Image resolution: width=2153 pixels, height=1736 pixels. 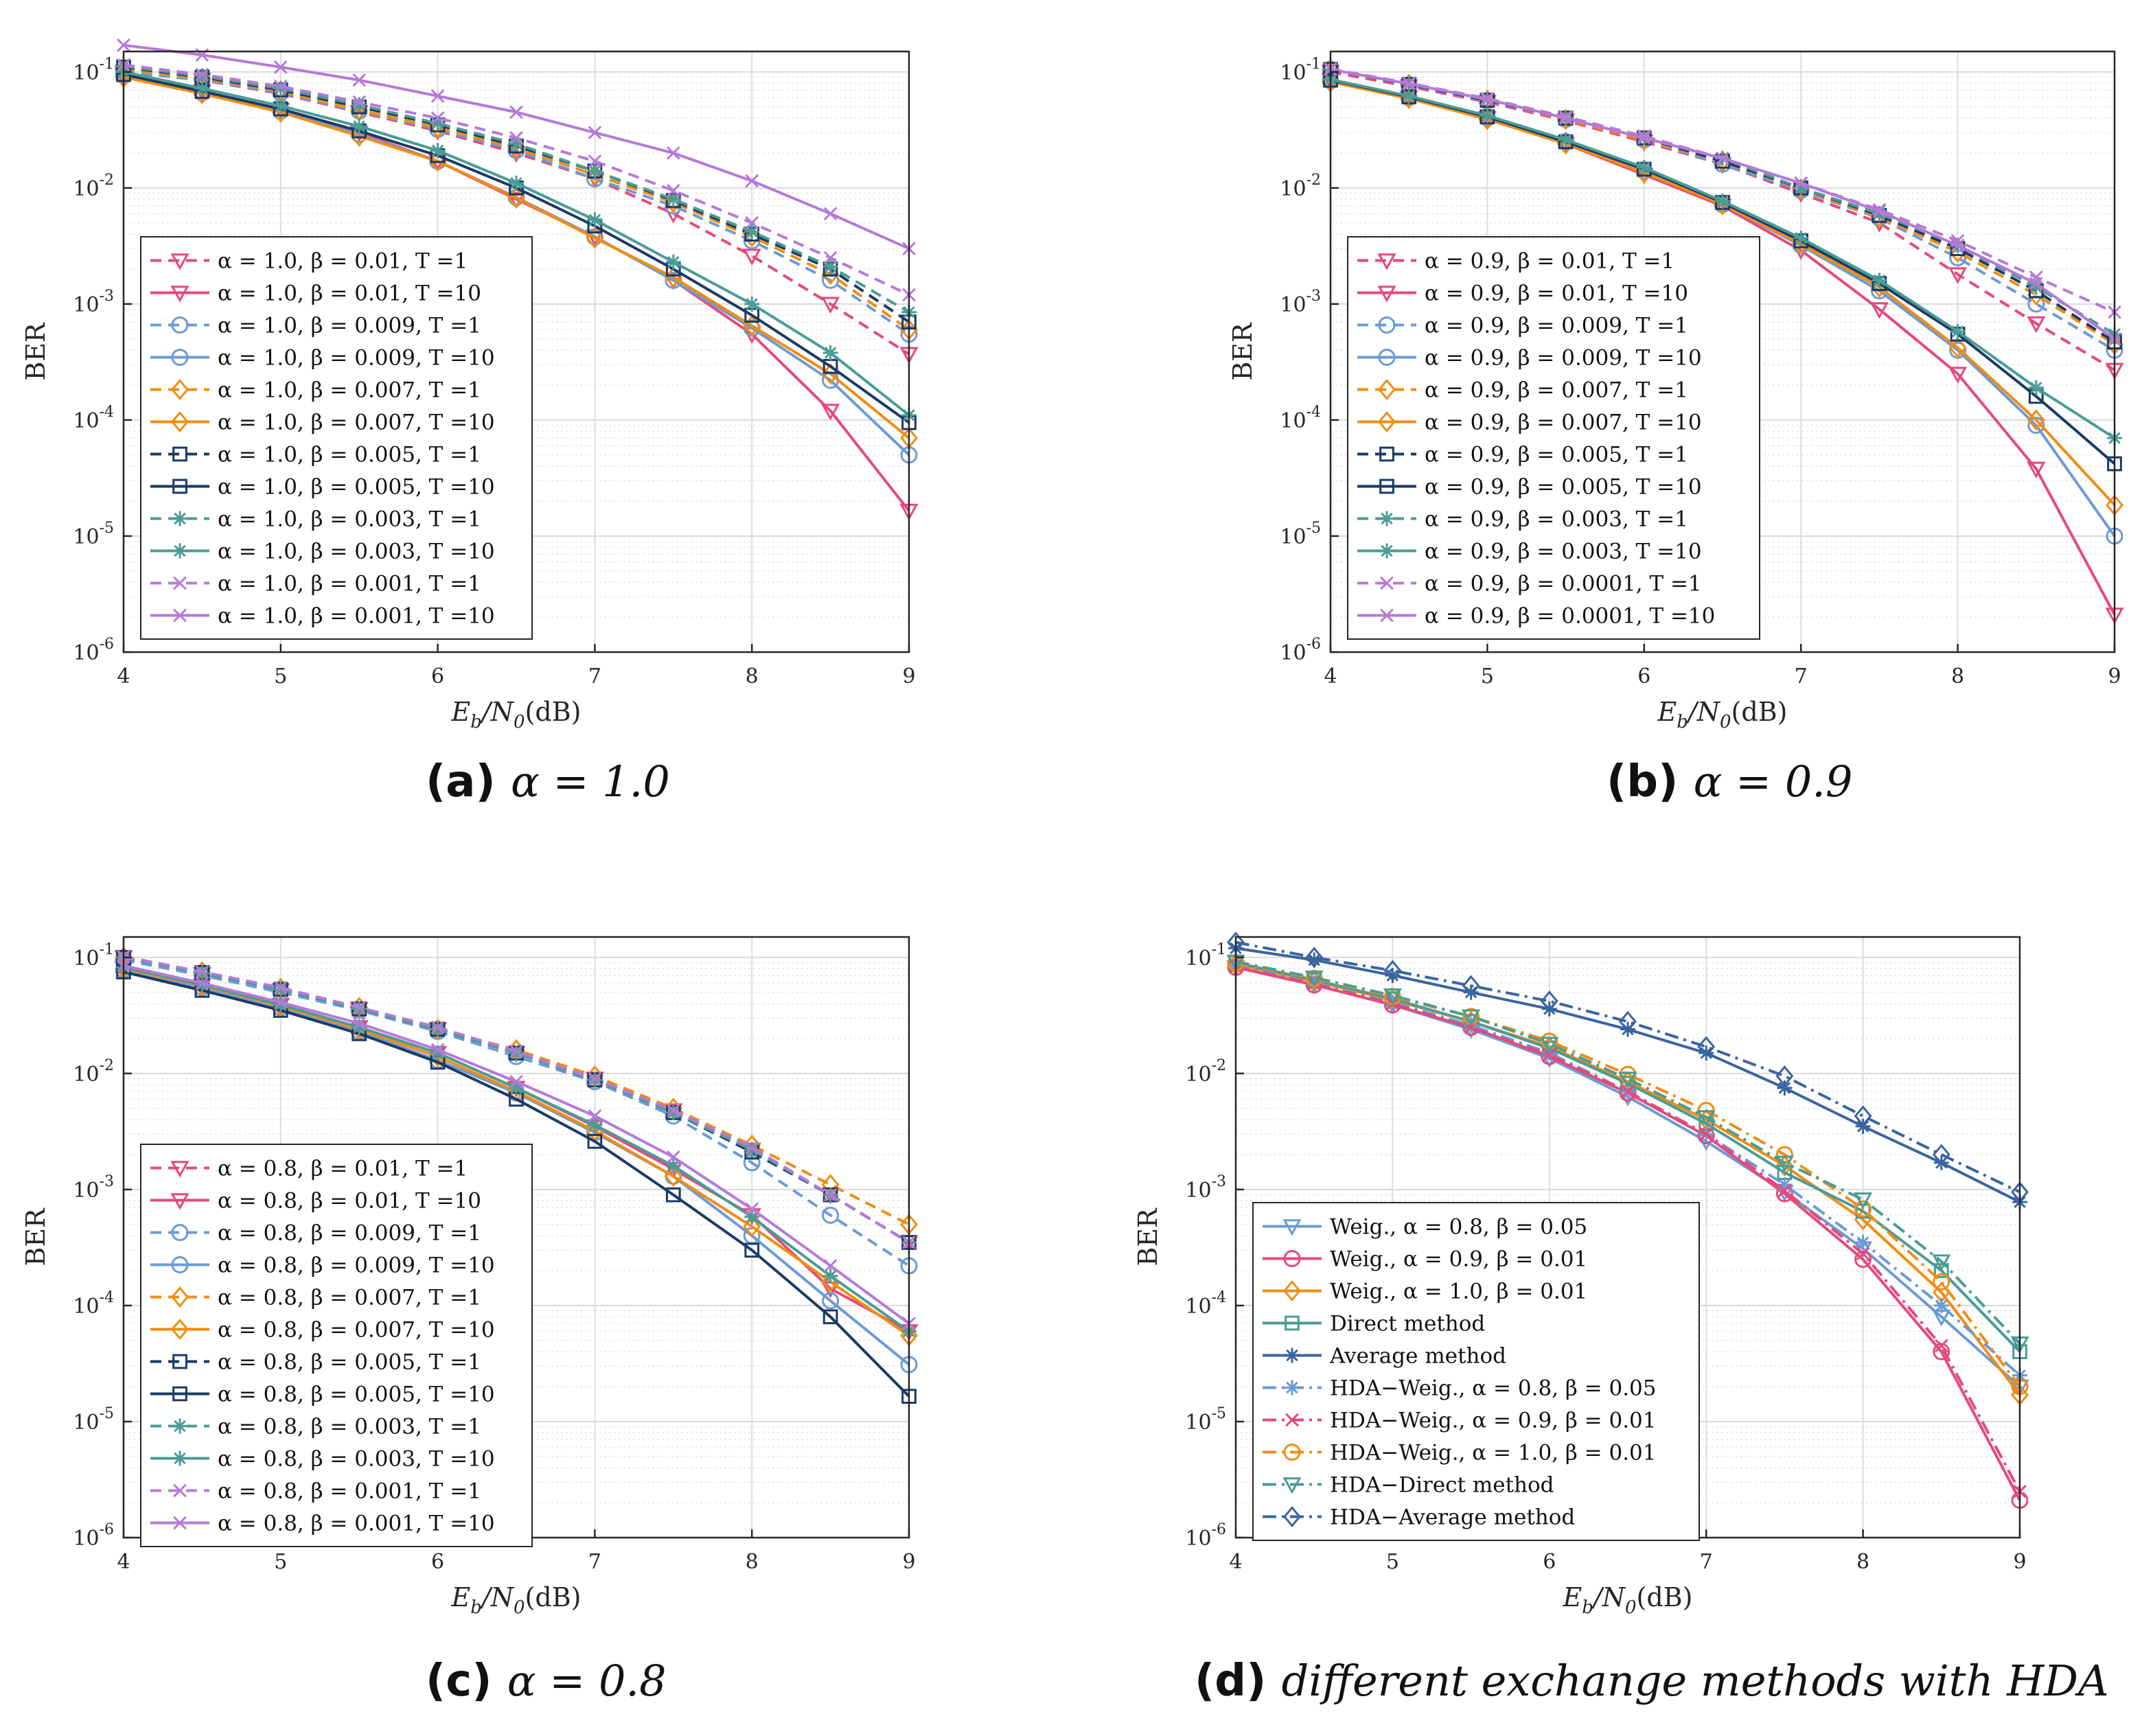 What do you see at coordinates (322, 1265) in the screenshot?
I see `legend-item: α = 0.8, β = 0.009, T =10` at bounding box center [322, 1265].